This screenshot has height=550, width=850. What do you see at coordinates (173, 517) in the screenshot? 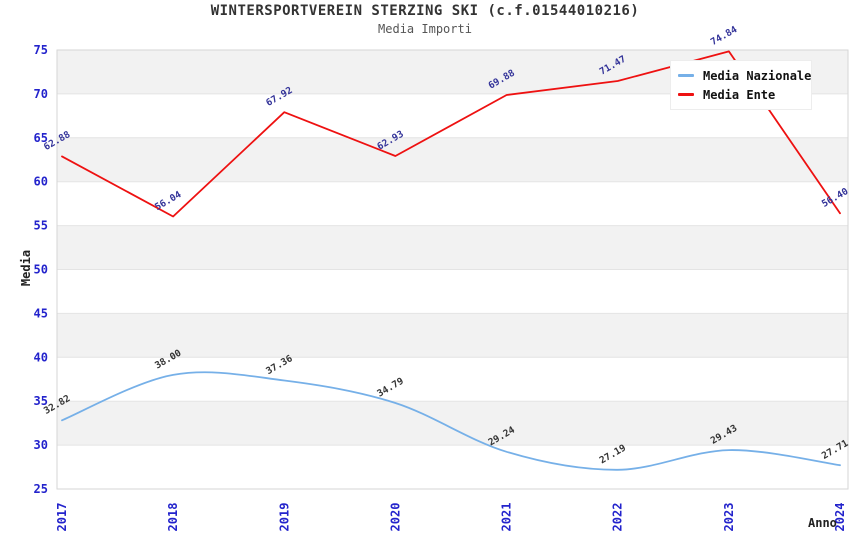
I see `x-tick-label: 2018` at bounding box center [173, 517].